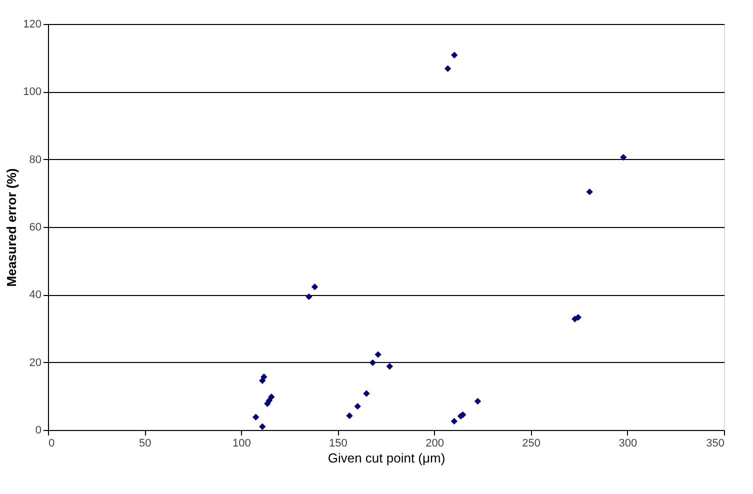  I want to click on y-tick-label: 0, so click(38, 430).